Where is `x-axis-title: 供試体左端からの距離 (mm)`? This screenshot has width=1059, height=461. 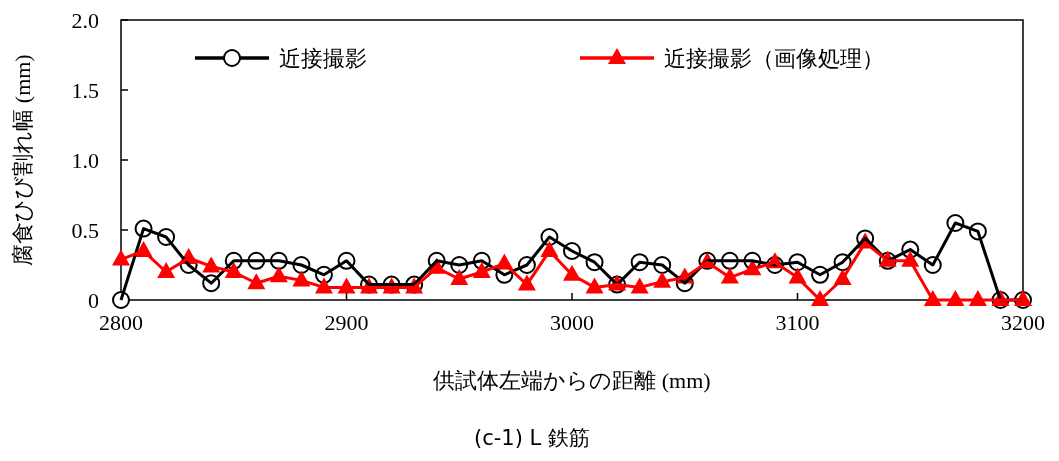
x-axis-title: 供試体左端からの距離 (mm) is located at coordinates (572, 380).